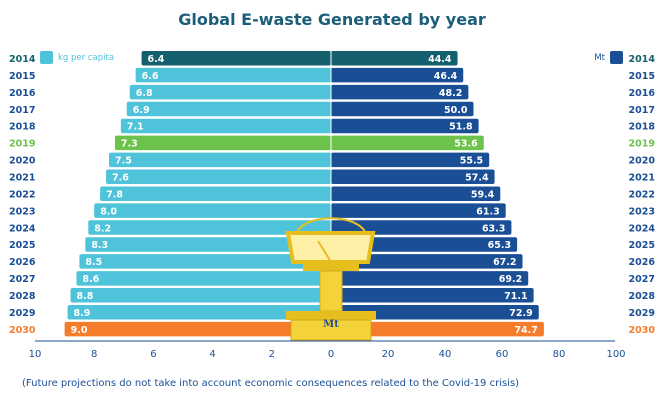 This screenshot has width=664, height=401. I want to click on label-mt-2023: 61.3, so click(487, 211).